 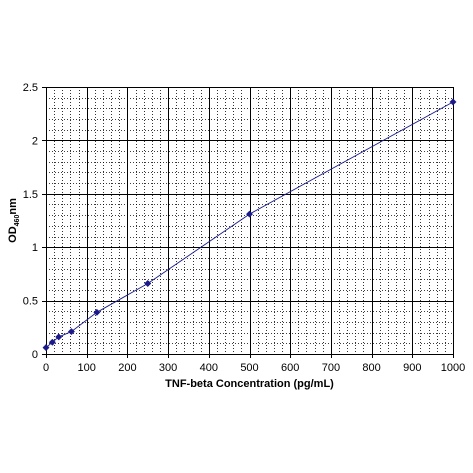 I want to click on y-axis-label: OD460nm, so click(x=14, y=220).